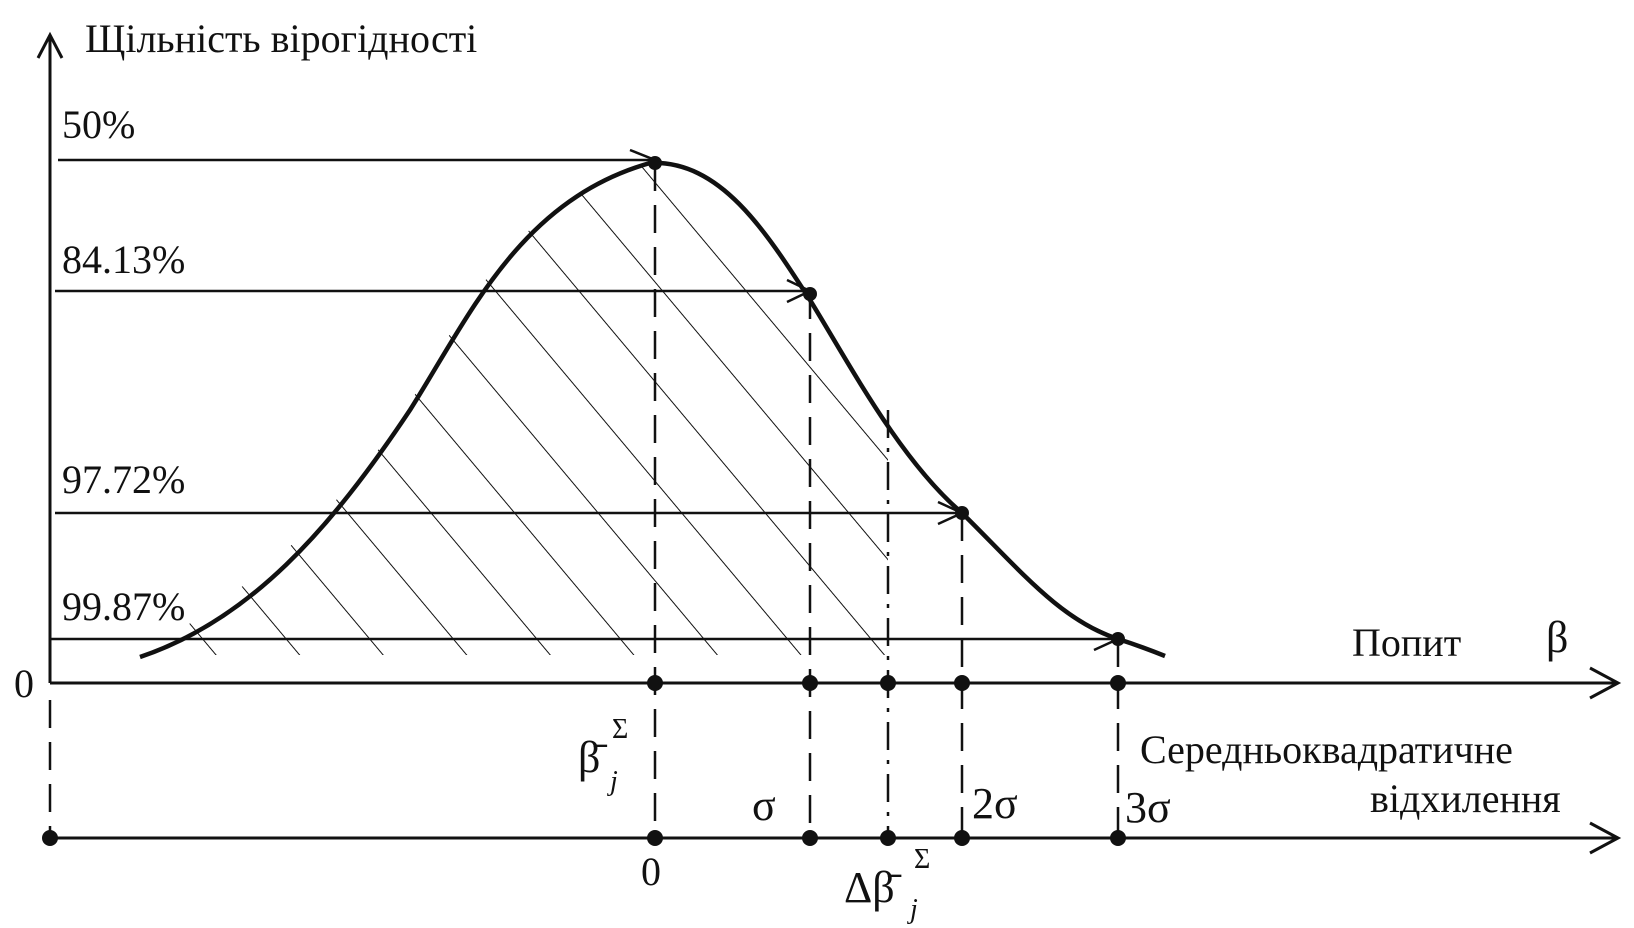 This screenshot has width=1634, height=928. I want to click on deviation-axis, so click(836, 838).